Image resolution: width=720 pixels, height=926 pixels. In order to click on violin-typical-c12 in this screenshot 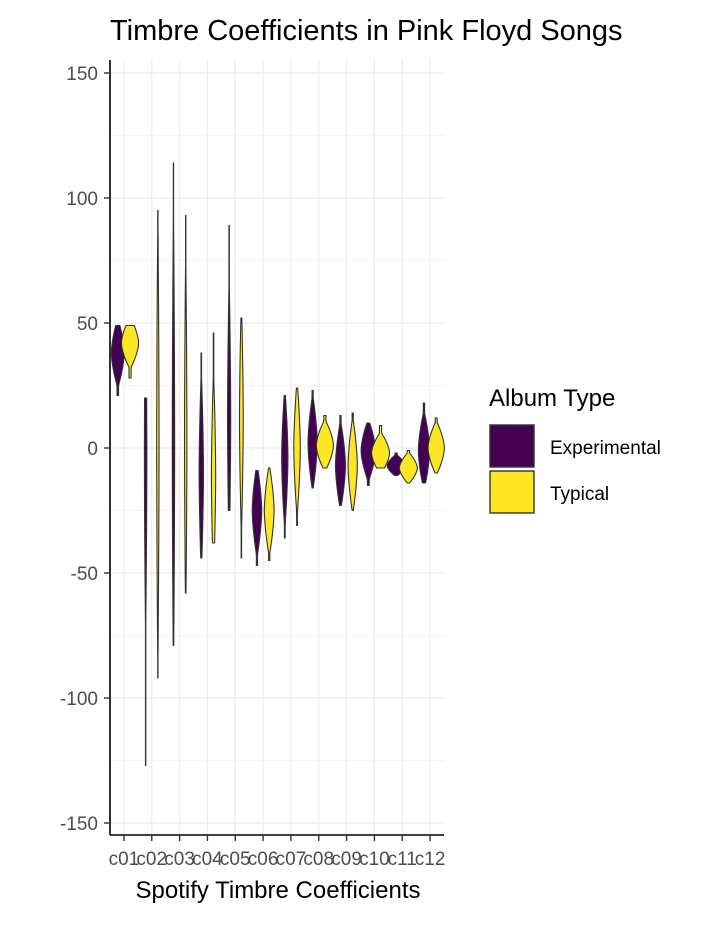, I will do `click(436, 445)`.